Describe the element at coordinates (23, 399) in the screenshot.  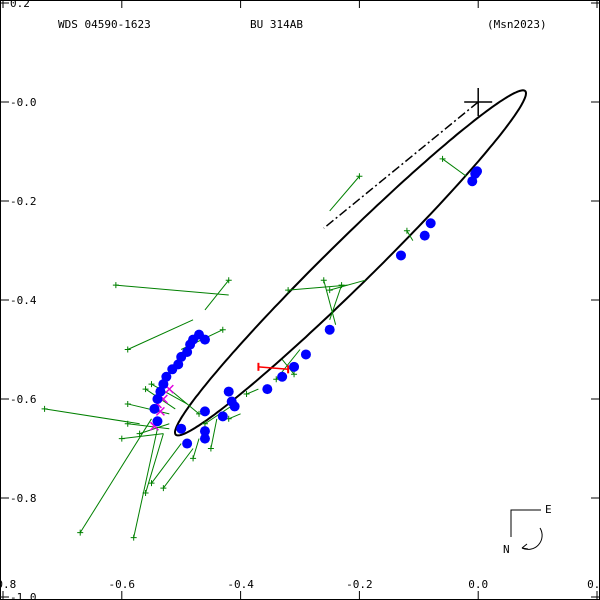
I see `y-tick-label: -0.6` at that location.